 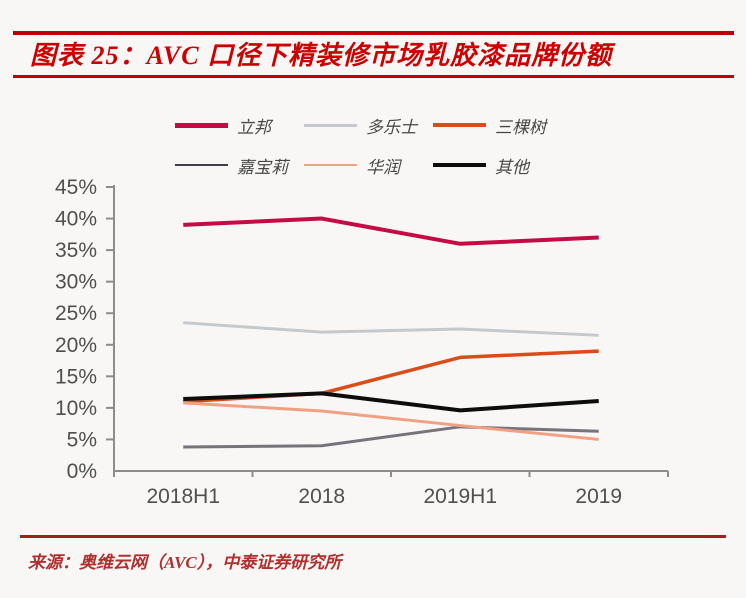 What do you see at coordinates (76, 313) in the screenshot?
I see `y-tick-label: 25%` at bounding box center [76, 313].